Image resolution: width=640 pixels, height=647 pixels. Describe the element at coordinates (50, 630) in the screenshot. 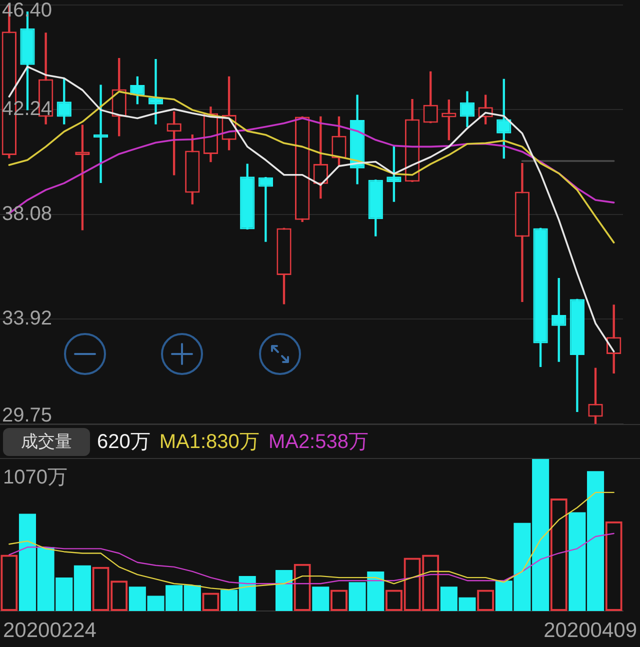

I see `text: 20200224` at that location.